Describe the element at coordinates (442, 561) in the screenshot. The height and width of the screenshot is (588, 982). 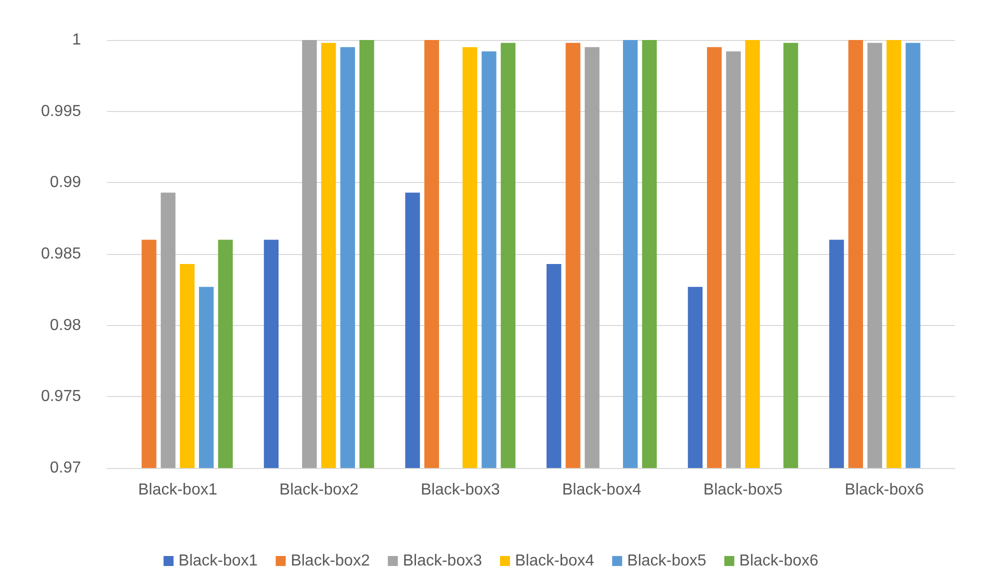
I see `legend-label: Black-box3` at that location.